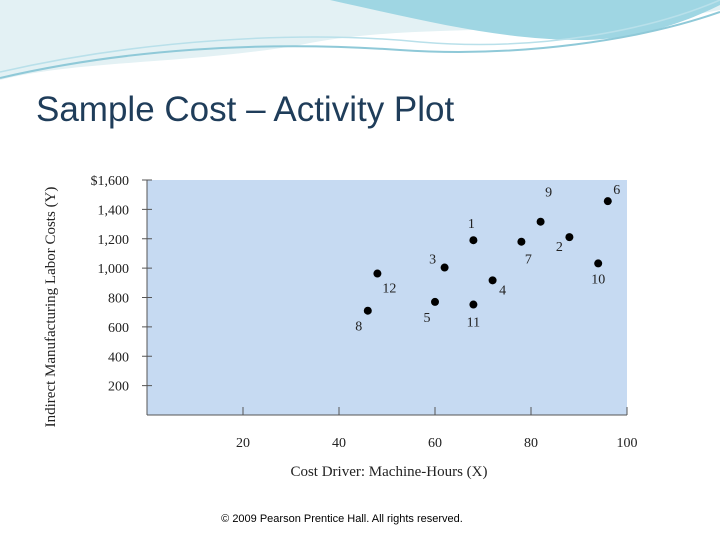  What do you see at coordinates (118, 387) in the screenshot?
I see `y-tick-label: 200` at bounding box center [118, 387].